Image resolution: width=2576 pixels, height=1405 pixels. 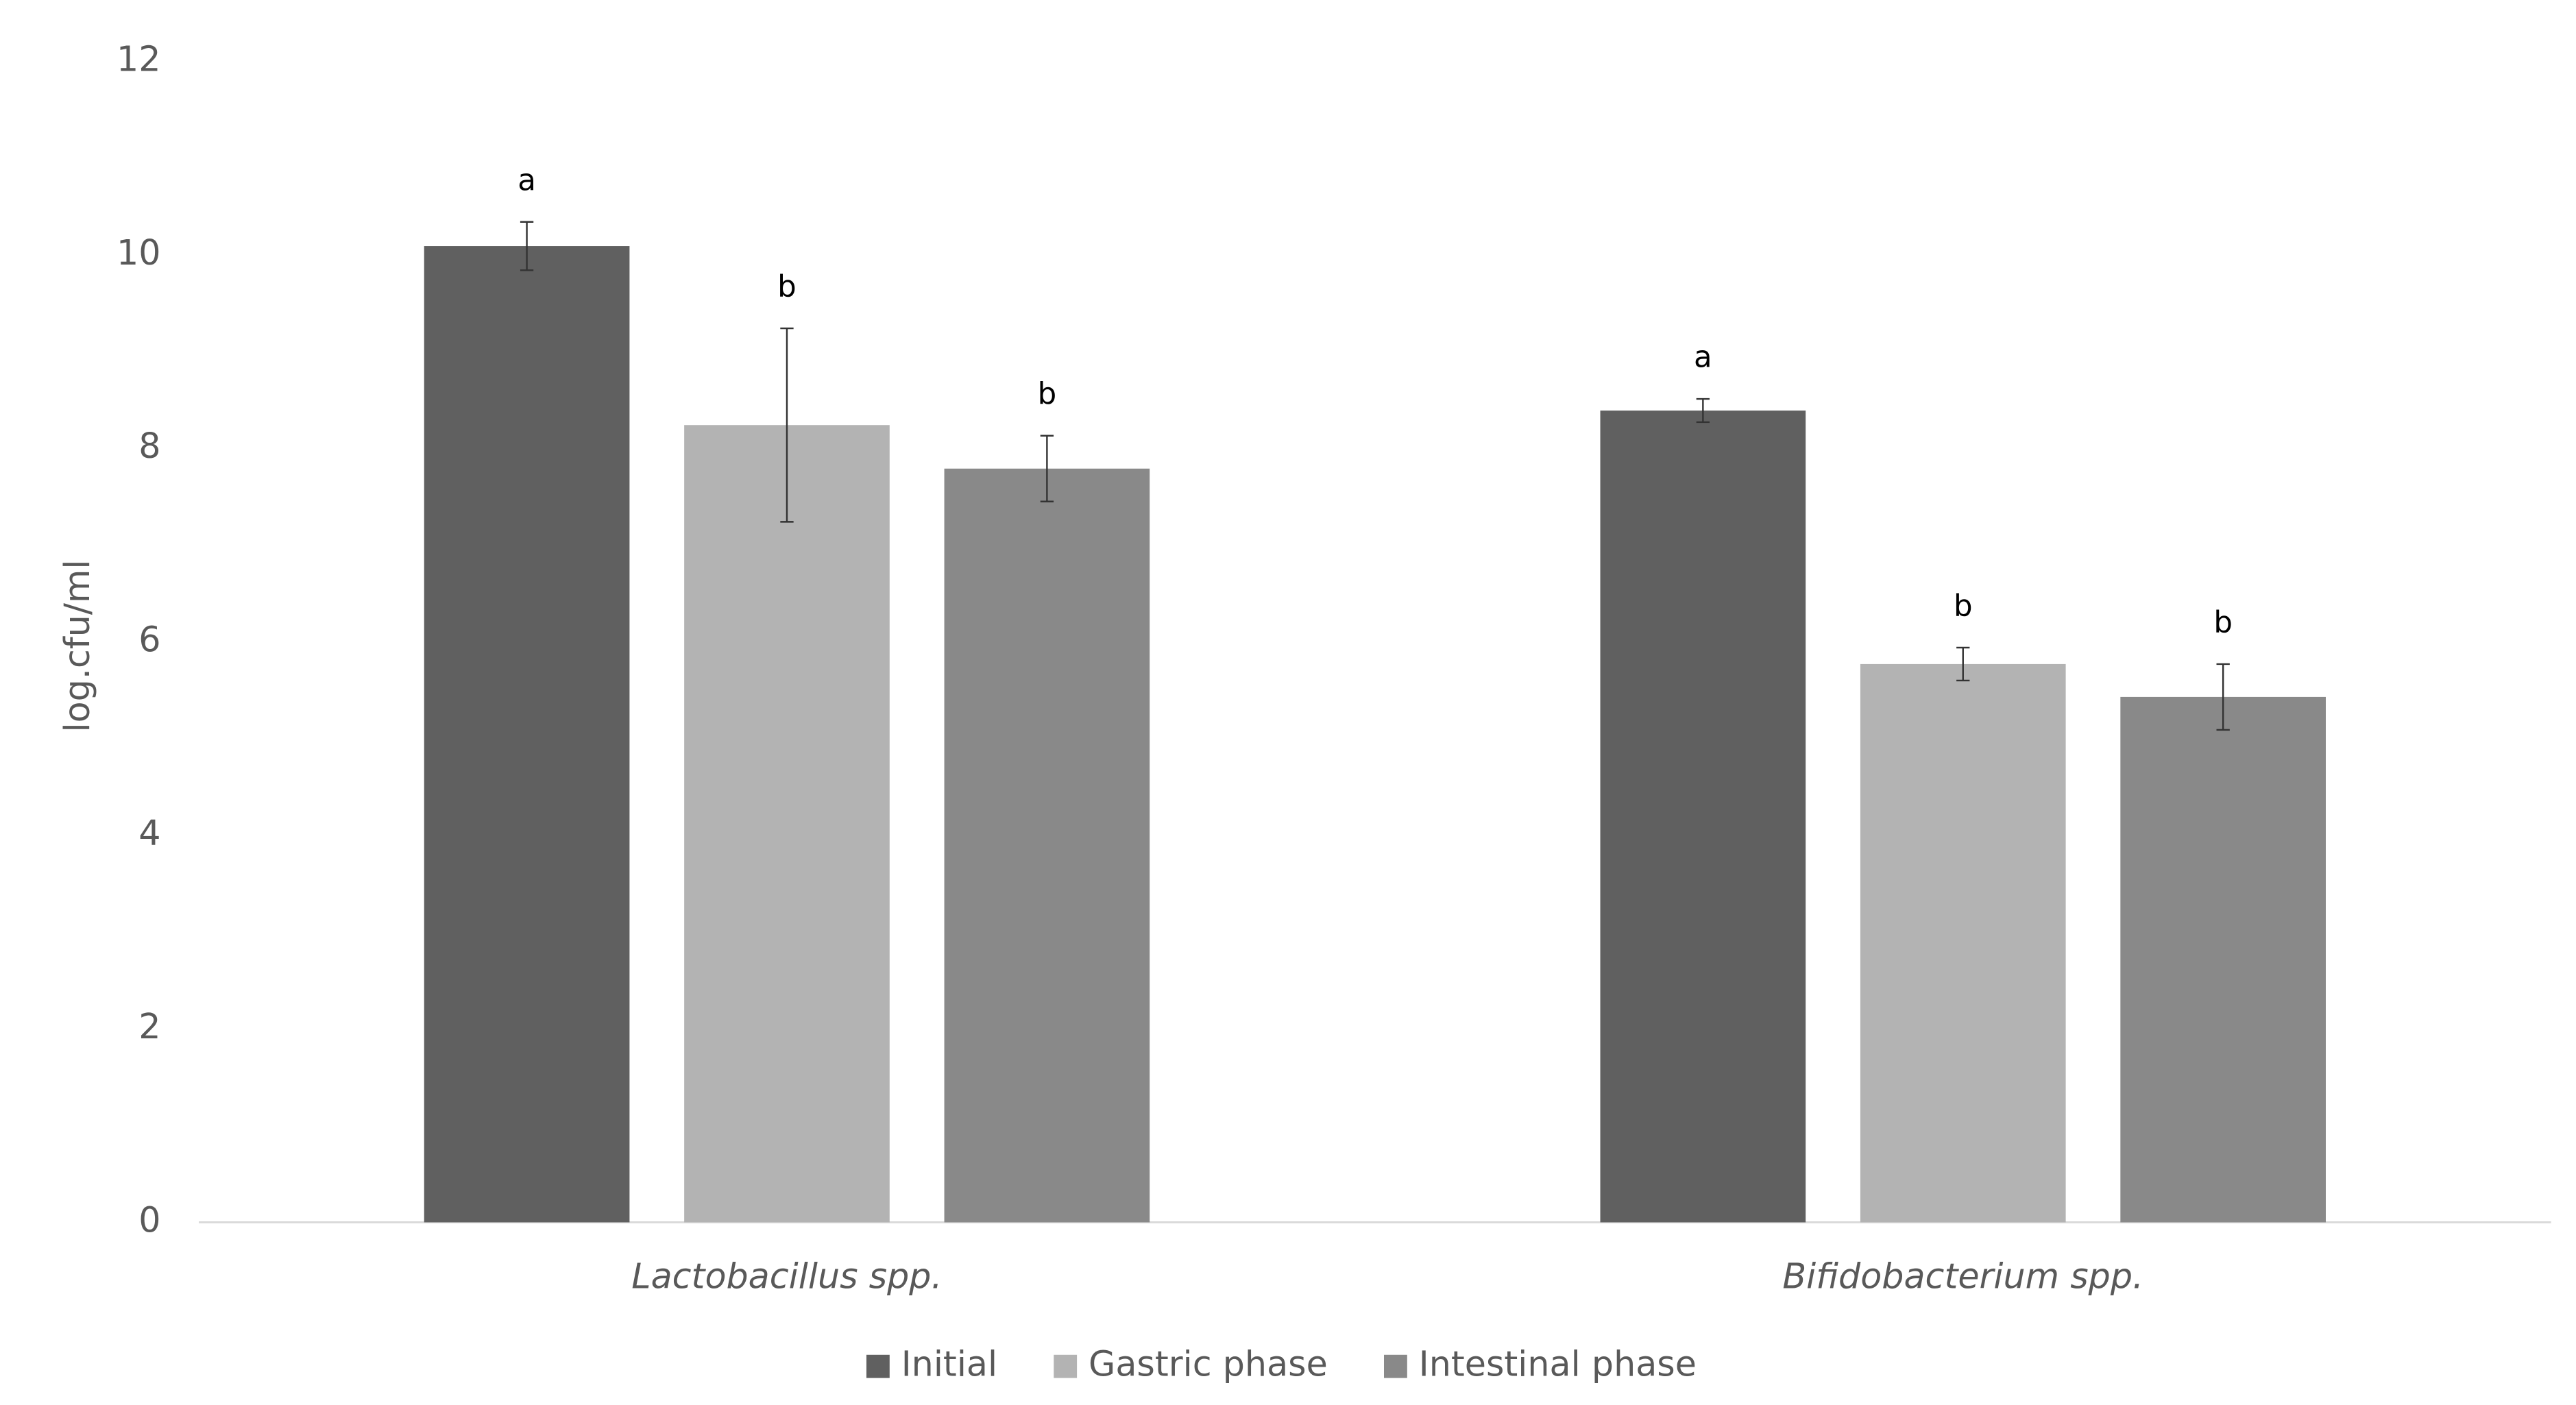 I want to click on y-tick-label: 0, so click(x=149, y=1219).